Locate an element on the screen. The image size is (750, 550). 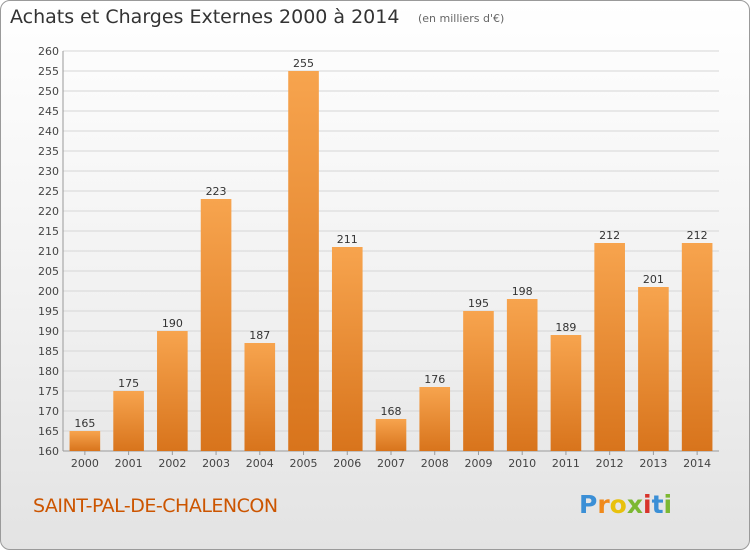
value-label: 176 is located at coordinates (434, 379).